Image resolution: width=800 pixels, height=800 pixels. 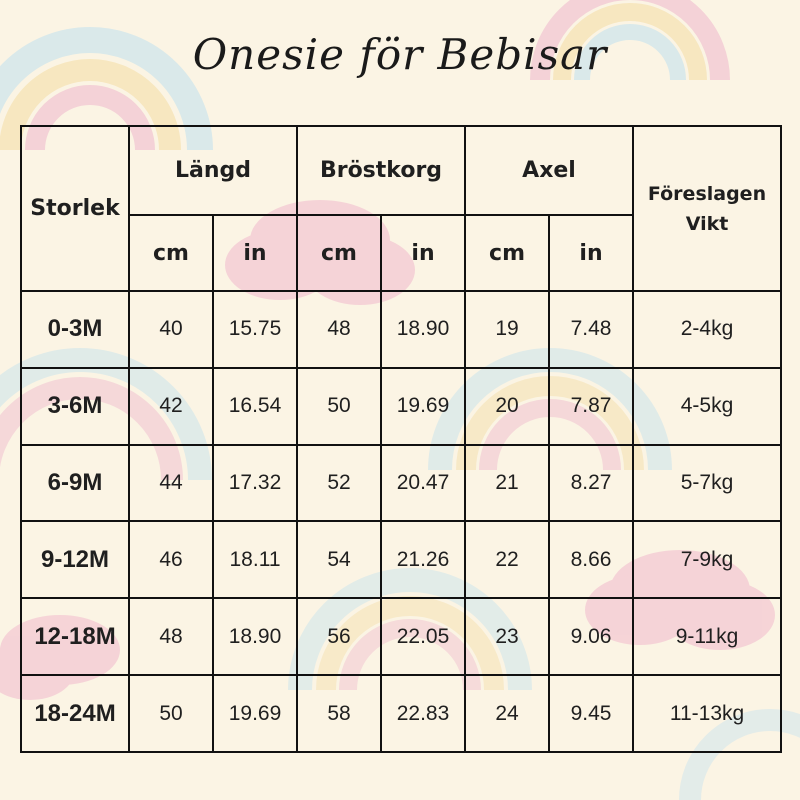 What do you see at coordinates (75, 329) in the screenshot?
I see `size-label: 0-3M` at bounding box center [75, 329].